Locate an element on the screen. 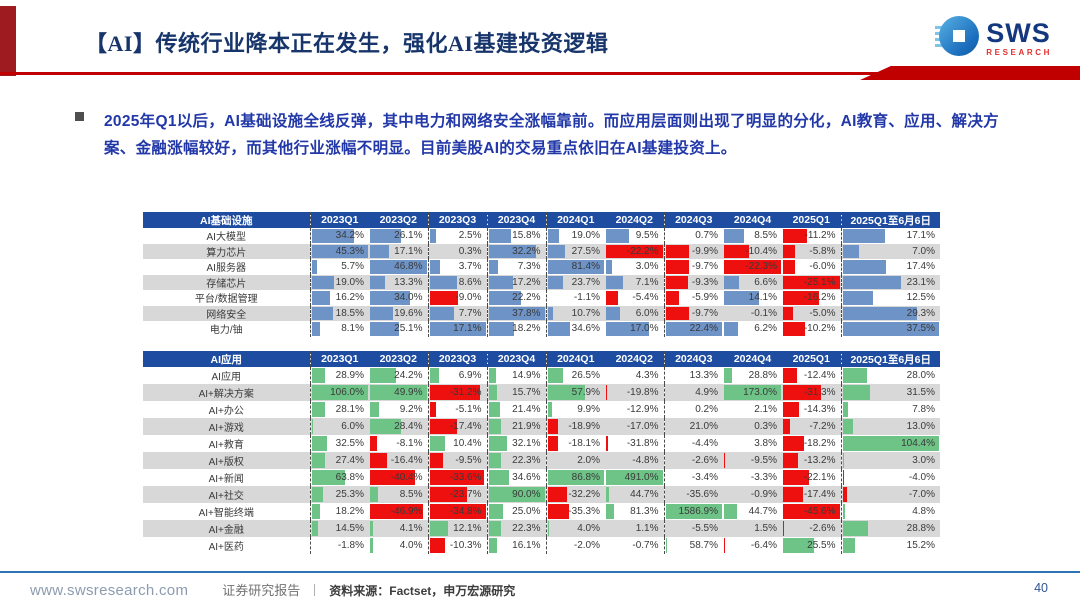 Image resolution: width=1080 pixels, height=608 pixels. cell-value: -14.3% is located at coordinates (819, 409).